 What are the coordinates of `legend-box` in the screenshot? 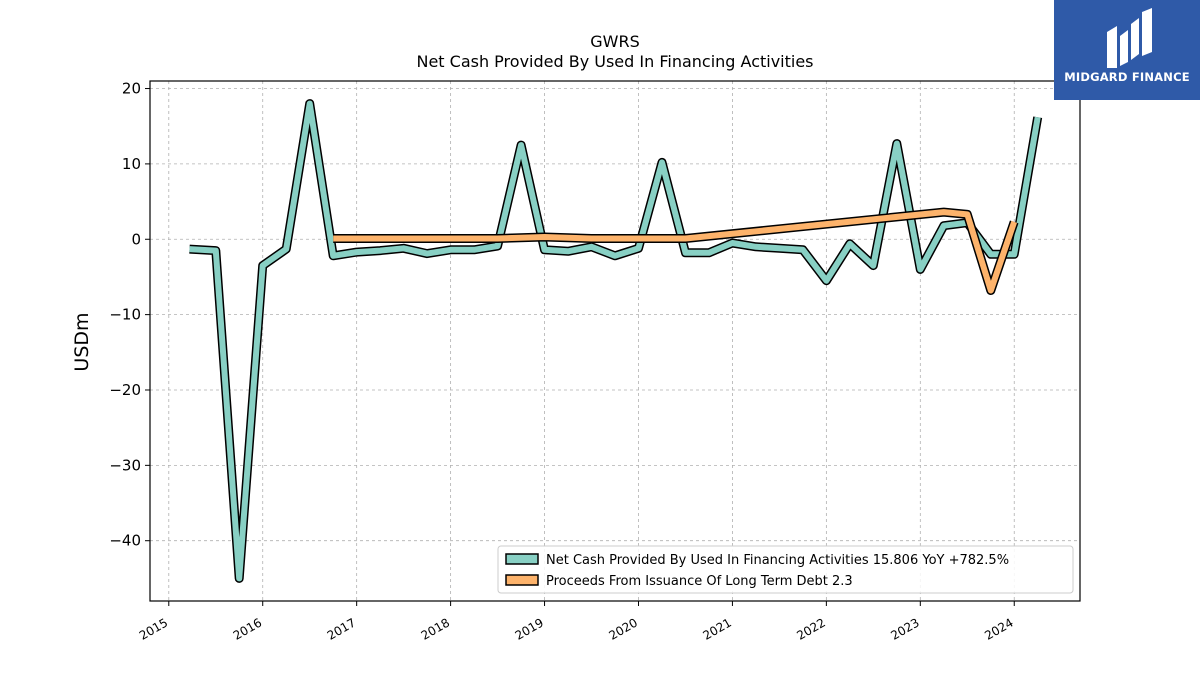 It's located at (785, 569).